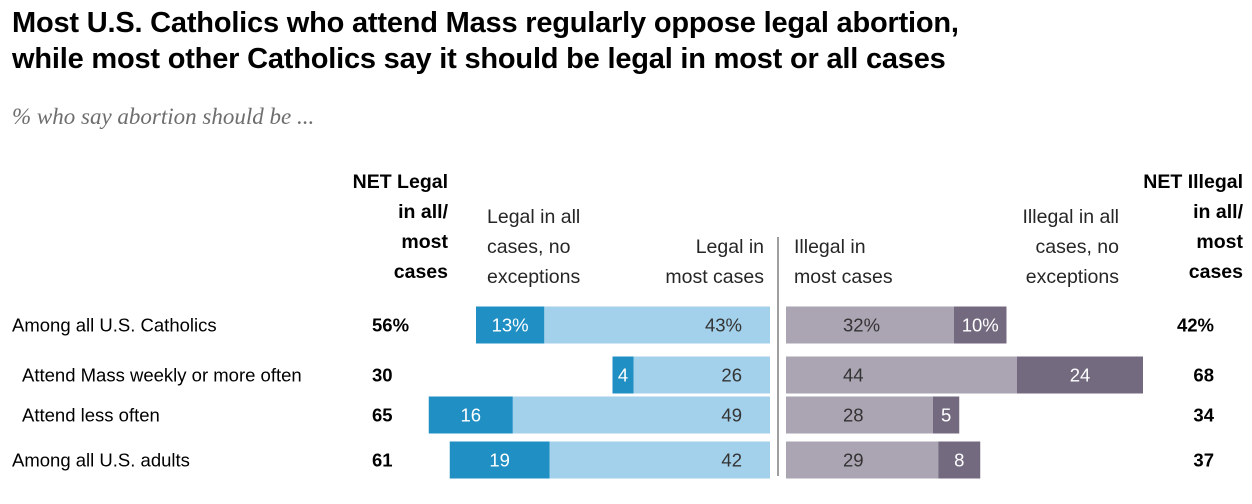 This screenshot has height=504, width=1252. Describe the element at coordinates (1203, 375) in the screenshot. I see `net-illegal-value: 68` at that location.